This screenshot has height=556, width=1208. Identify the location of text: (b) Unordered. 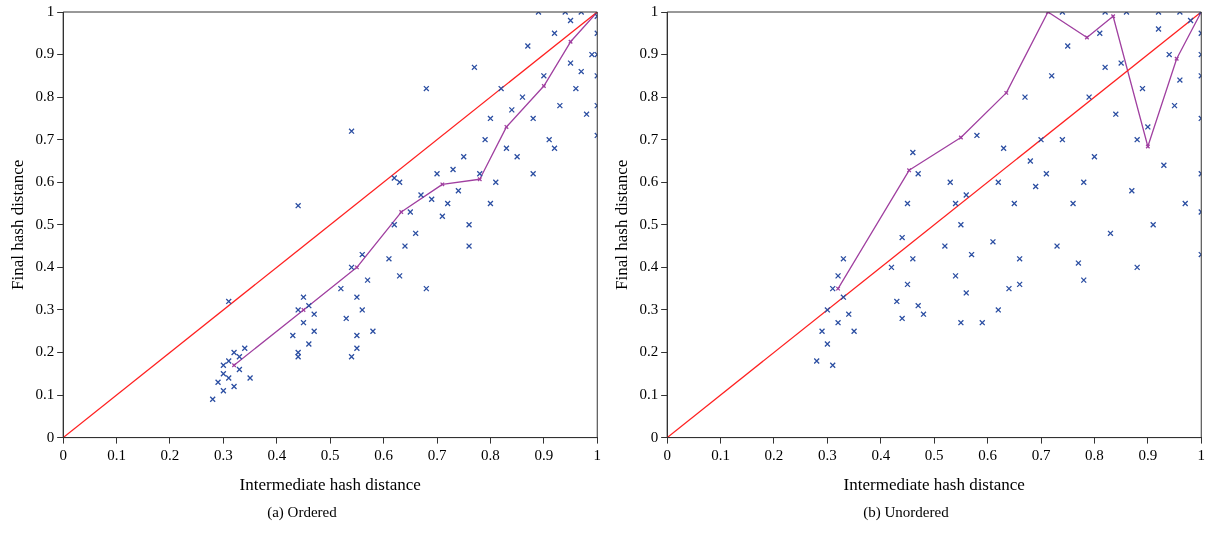
(906, 512).